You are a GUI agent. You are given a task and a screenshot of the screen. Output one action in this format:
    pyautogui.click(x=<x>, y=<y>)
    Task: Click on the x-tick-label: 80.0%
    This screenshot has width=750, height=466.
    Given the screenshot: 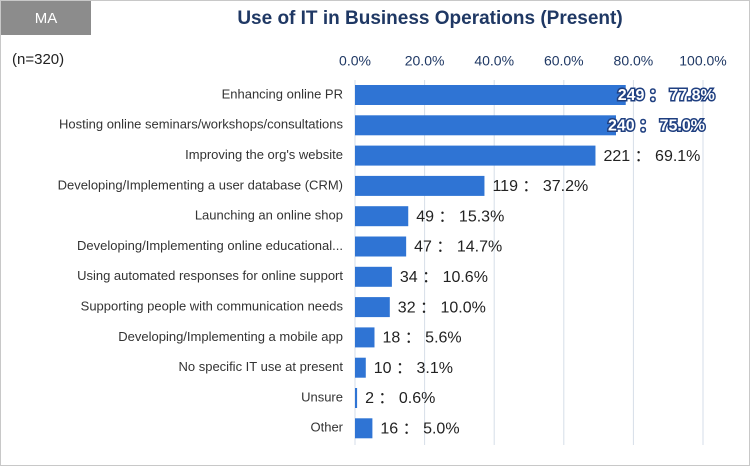 What is the action you would take?
    pyautogui.click(x=634, y=61)
    